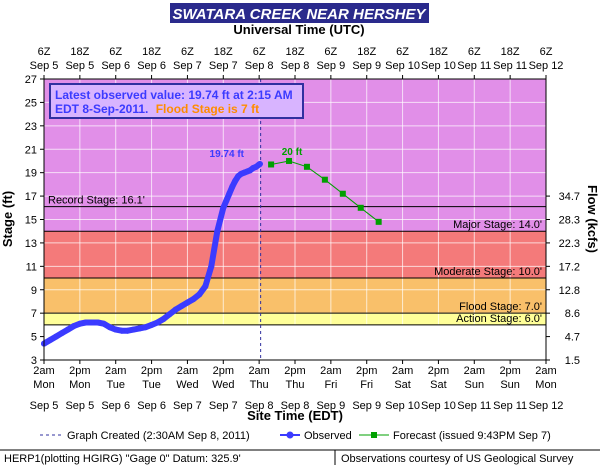 This screenshot has height=470, width=600. Describe the element at coordinates (34, 291) in the screenshot. I see `y-tick-label: 9` at that location.